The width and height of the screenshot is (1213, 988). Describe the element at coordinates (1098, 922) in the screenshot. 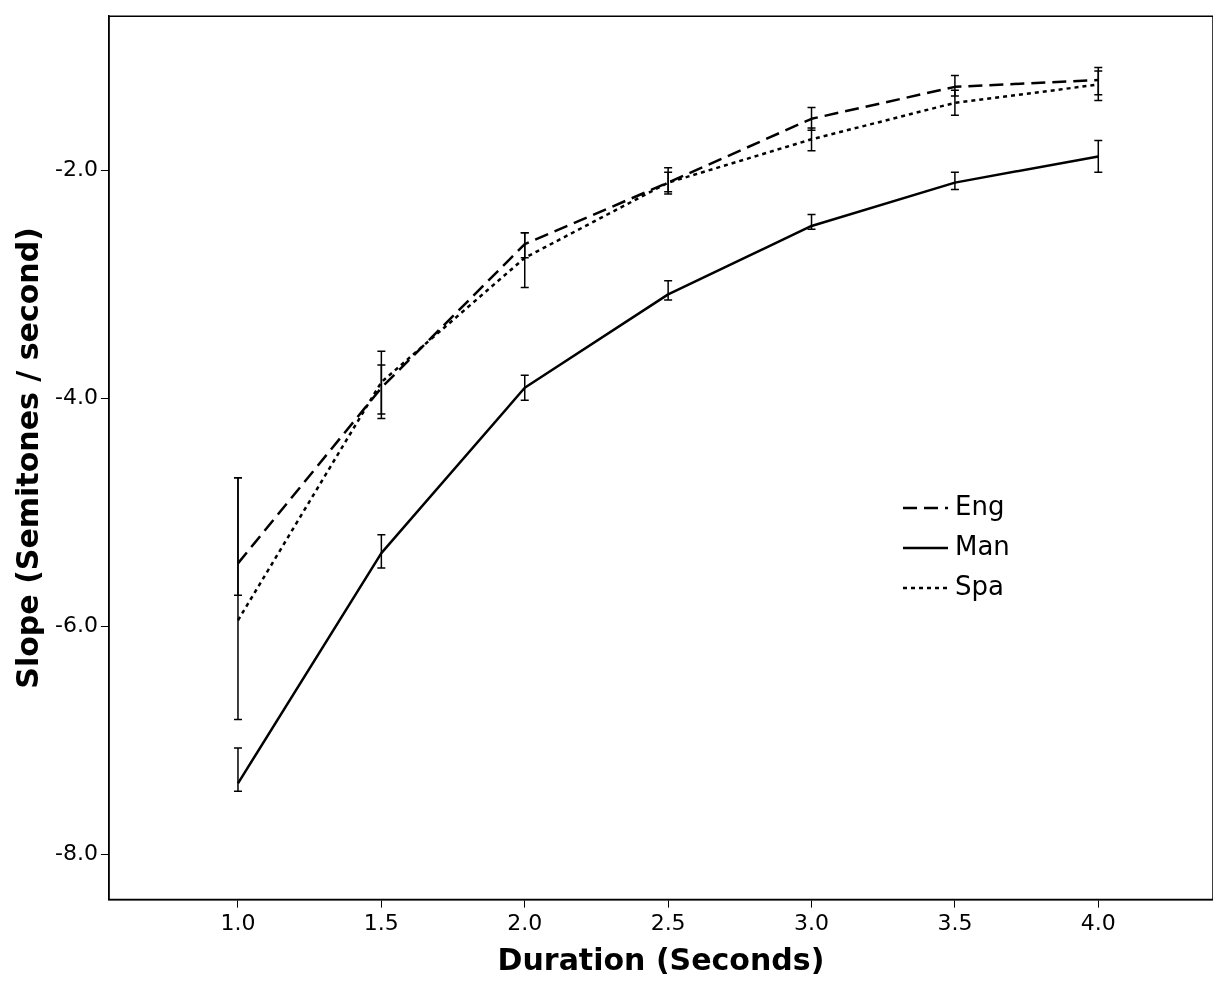

I see `x-tick-label: 4.0` at that location.